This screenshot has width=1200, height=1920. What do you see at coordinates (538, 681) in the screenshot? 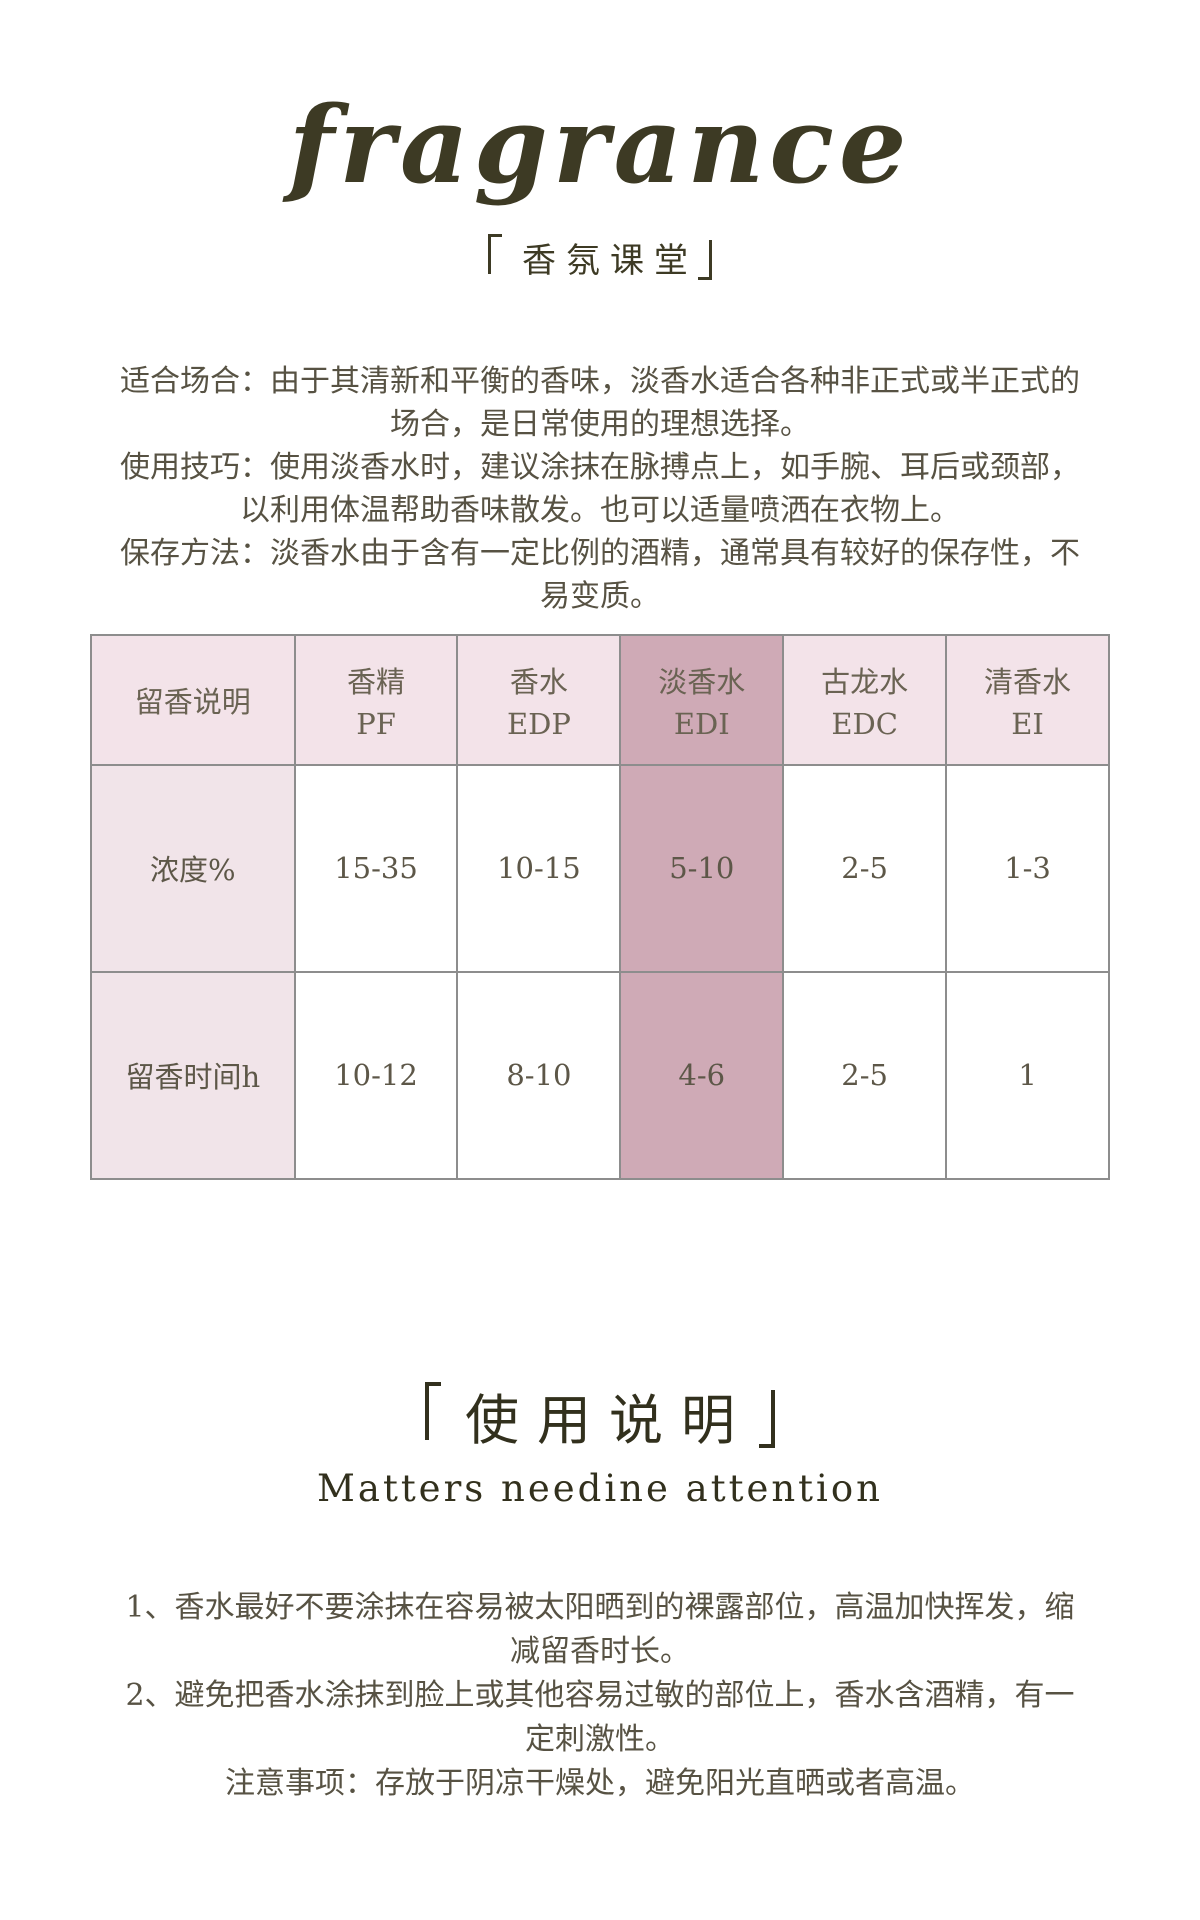
I see `column-title: 香水` at bounding box center [538, 681].